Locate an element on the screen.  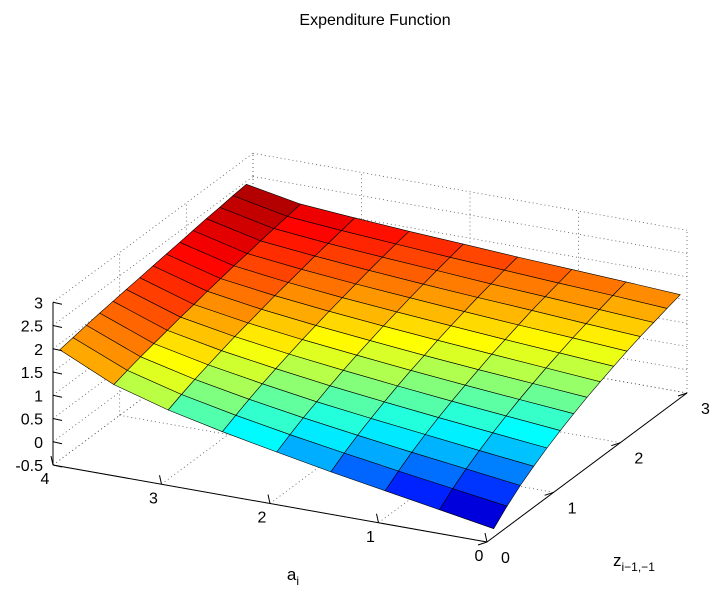
z-tick-label: 0.5 is located at coordinates (32, 420).